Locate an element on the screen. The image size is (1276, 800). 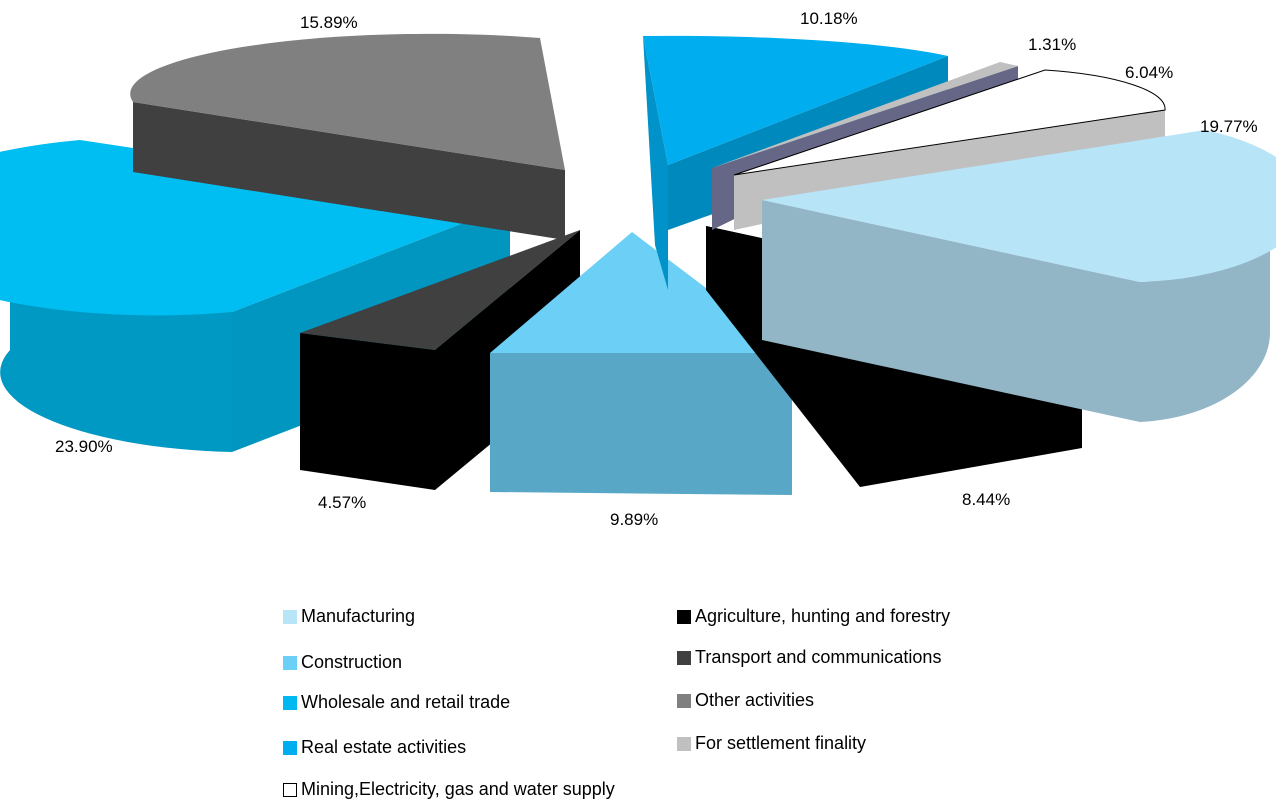
label-19-77: 19.77% is located at coordinates (1229, 126).